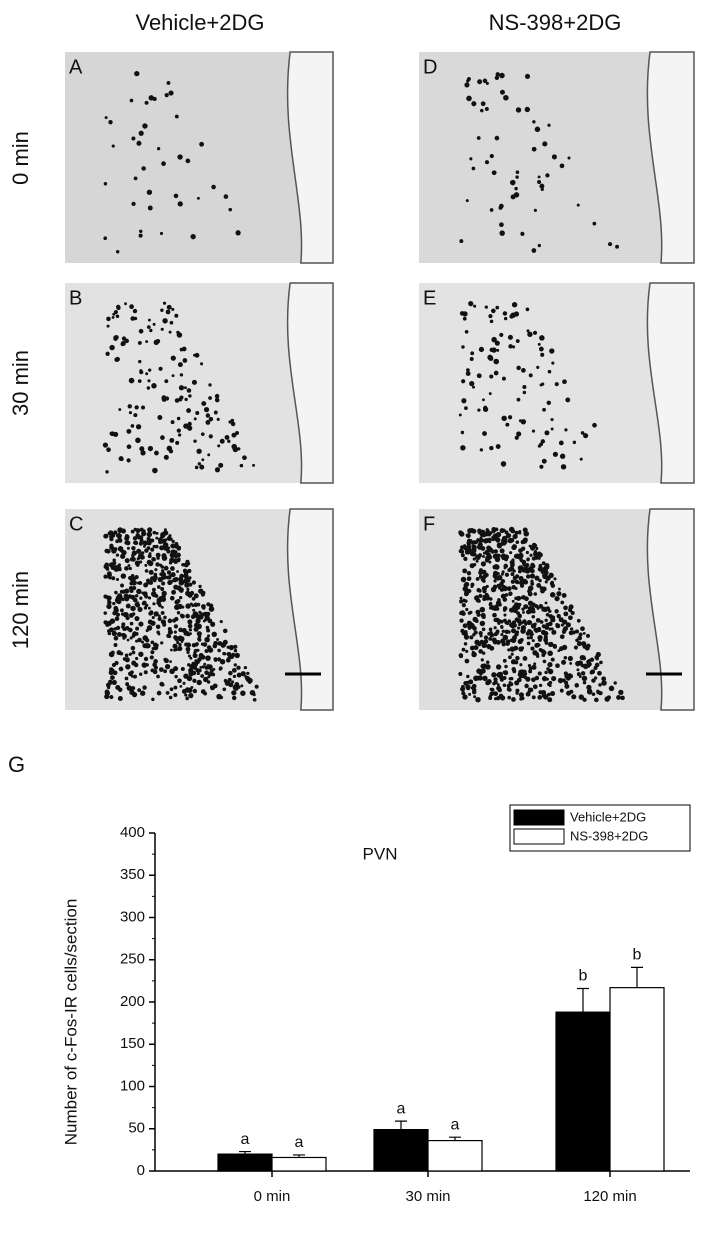 The height and width of the screenshot is (1234, 708). Describe the element at coordinates (429, 524) in the screenshot. I see `panel-letter: F` at that location.